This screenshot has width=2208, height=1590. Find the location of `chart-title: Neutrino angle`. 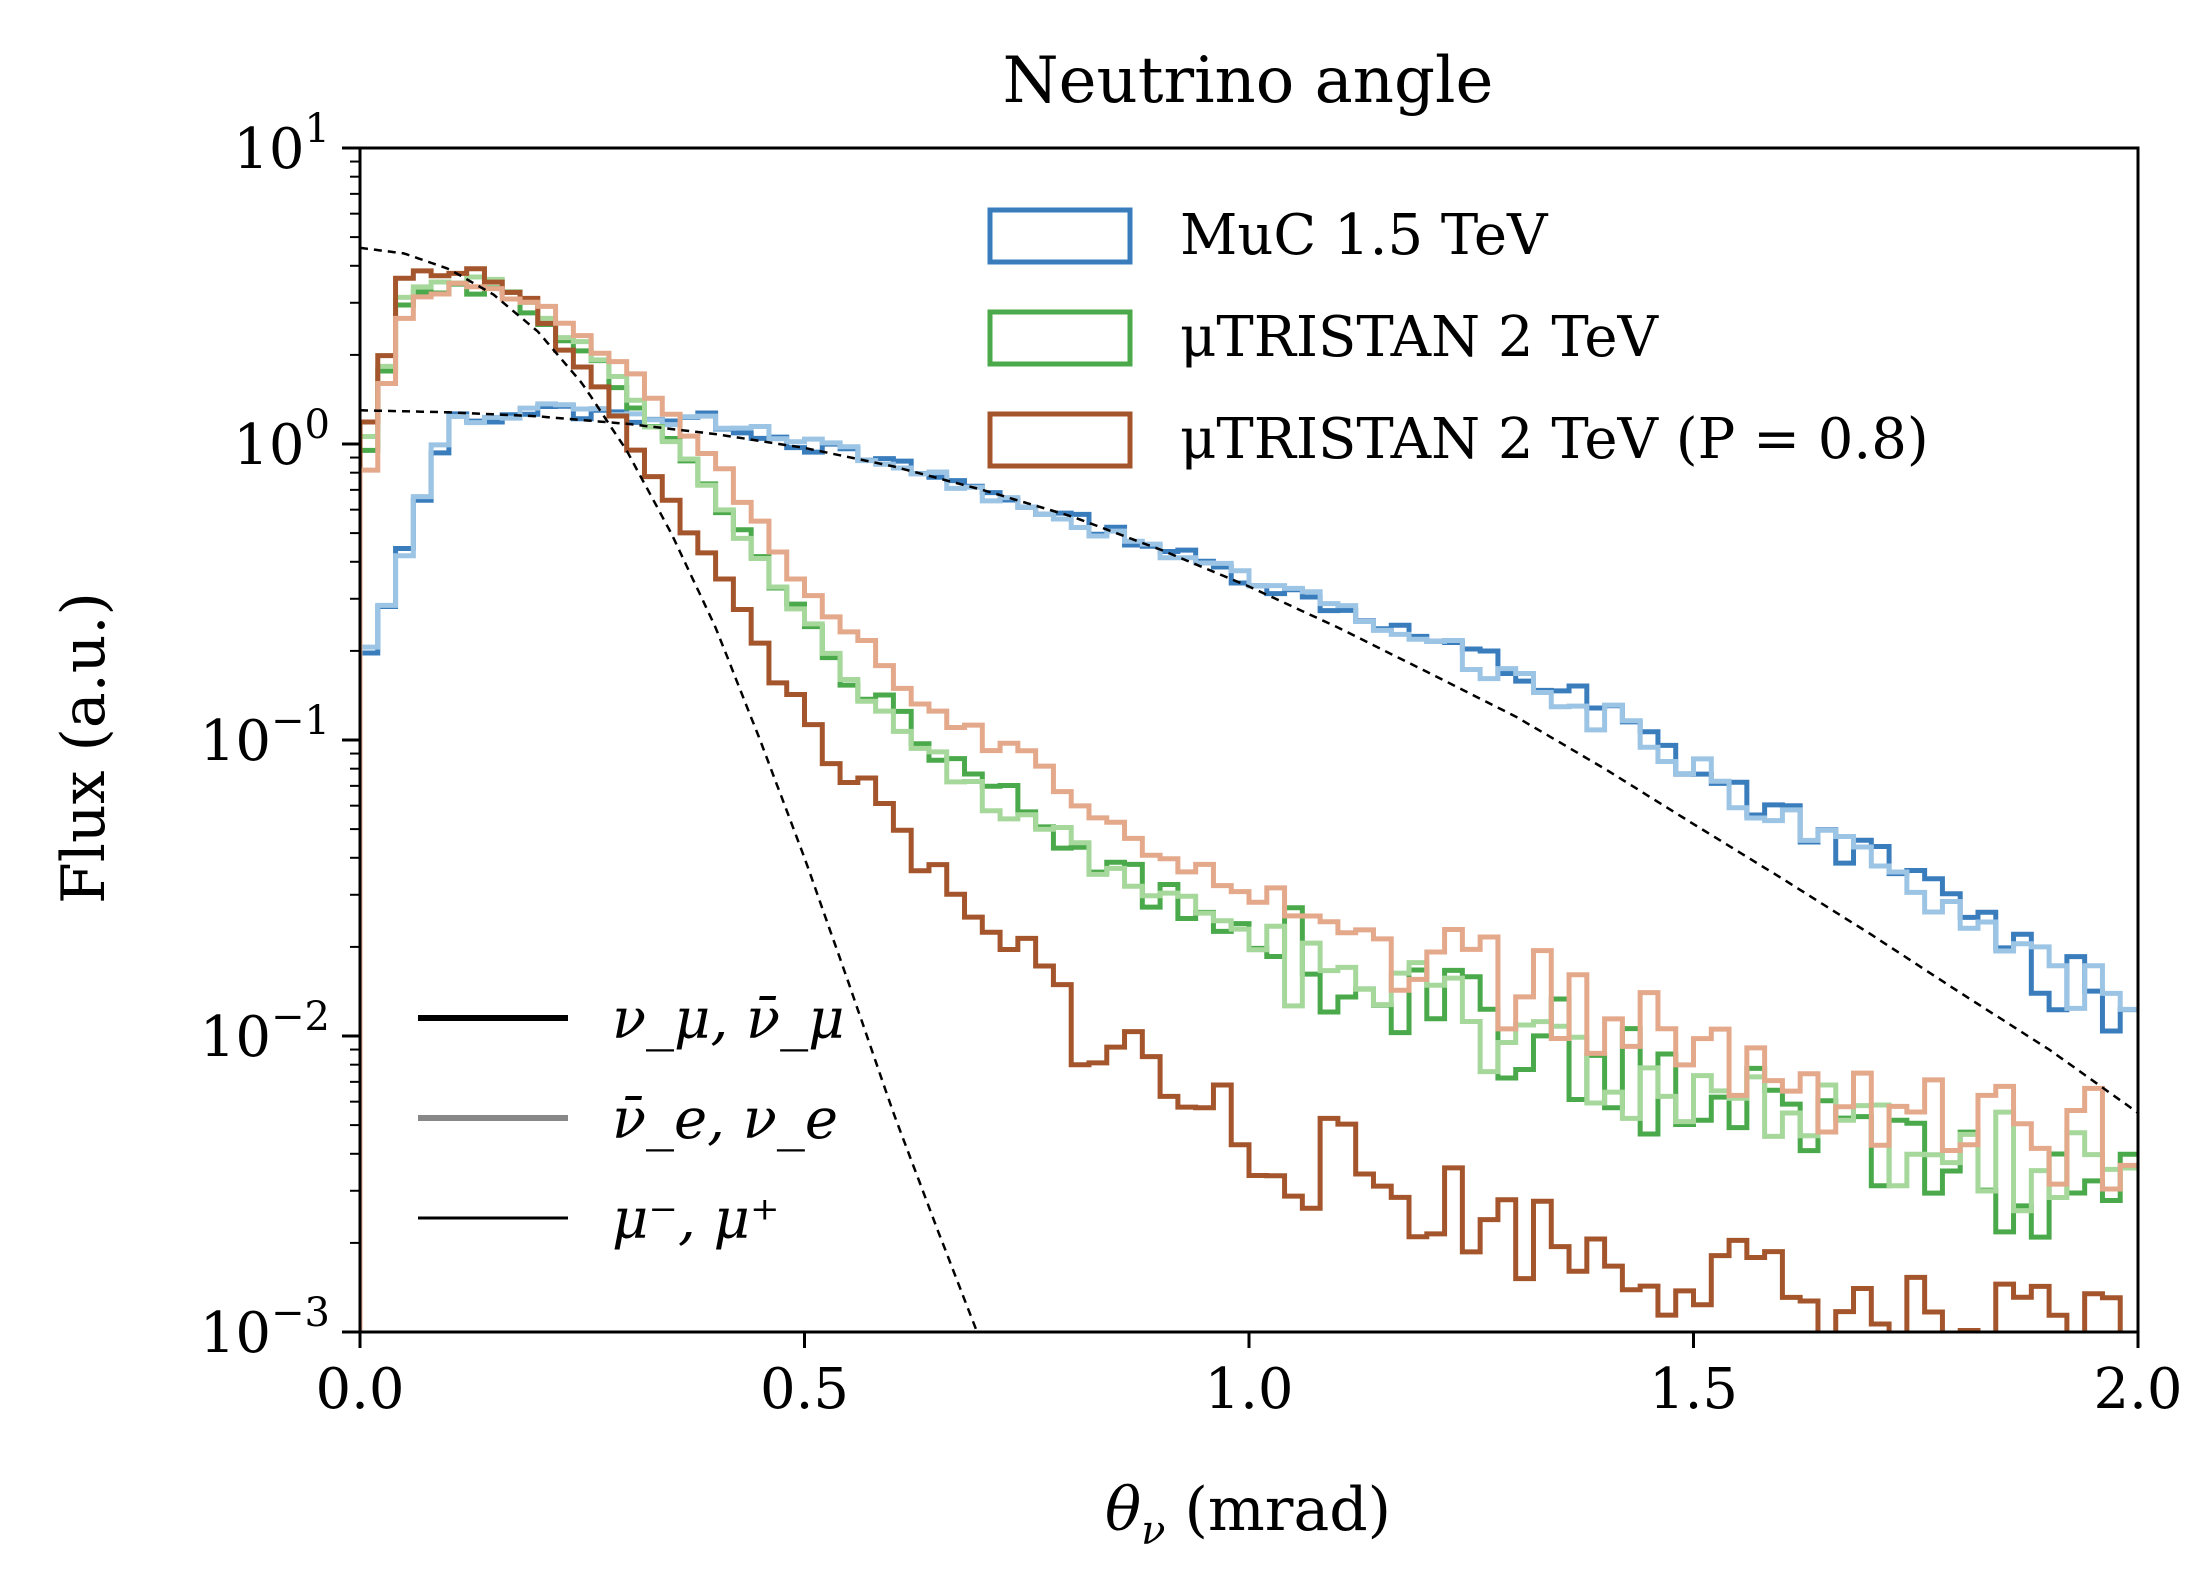

chart-title: Neutrino angle is located at coordinates (1248, 81).